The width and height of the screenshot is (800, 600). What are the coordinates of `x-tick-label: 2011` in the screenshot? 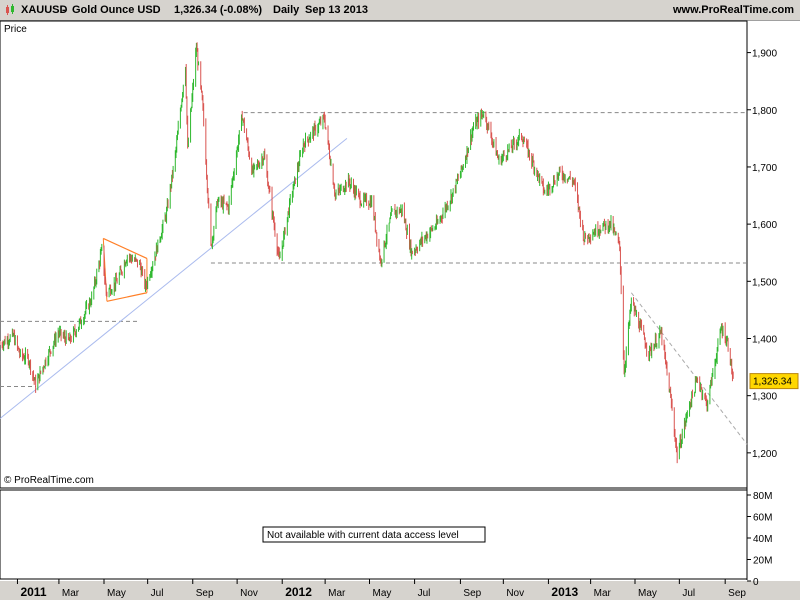 It's located at (33, 592).